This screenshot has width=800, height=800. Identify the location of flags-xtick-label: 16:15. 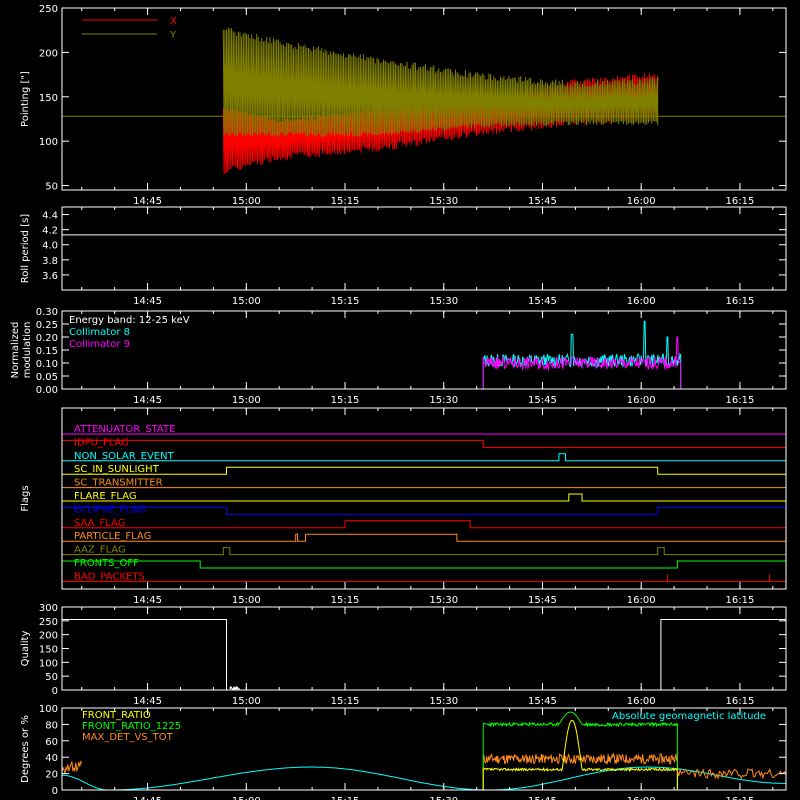
(740, 600).